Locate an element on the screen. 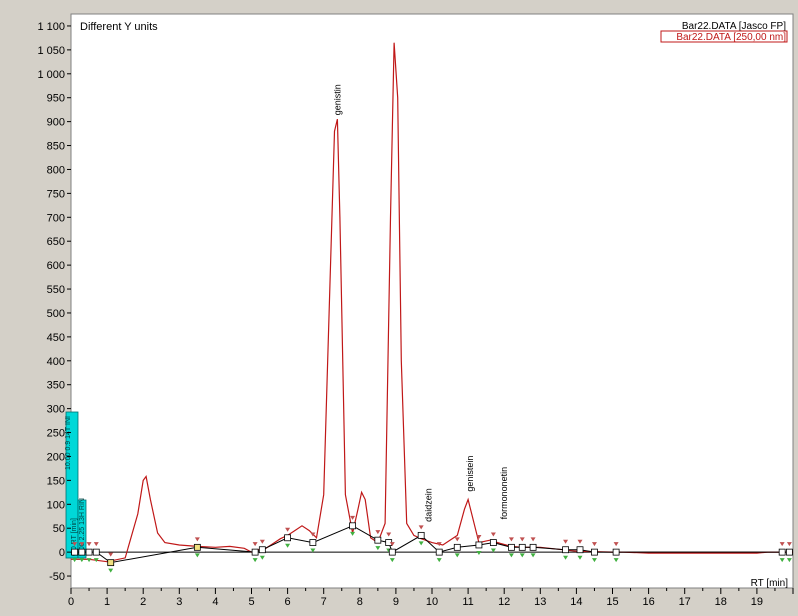 The width and height of the screenshot is (798, 616). x-tick-label-16: 16 is located at coordinates (648, 602).